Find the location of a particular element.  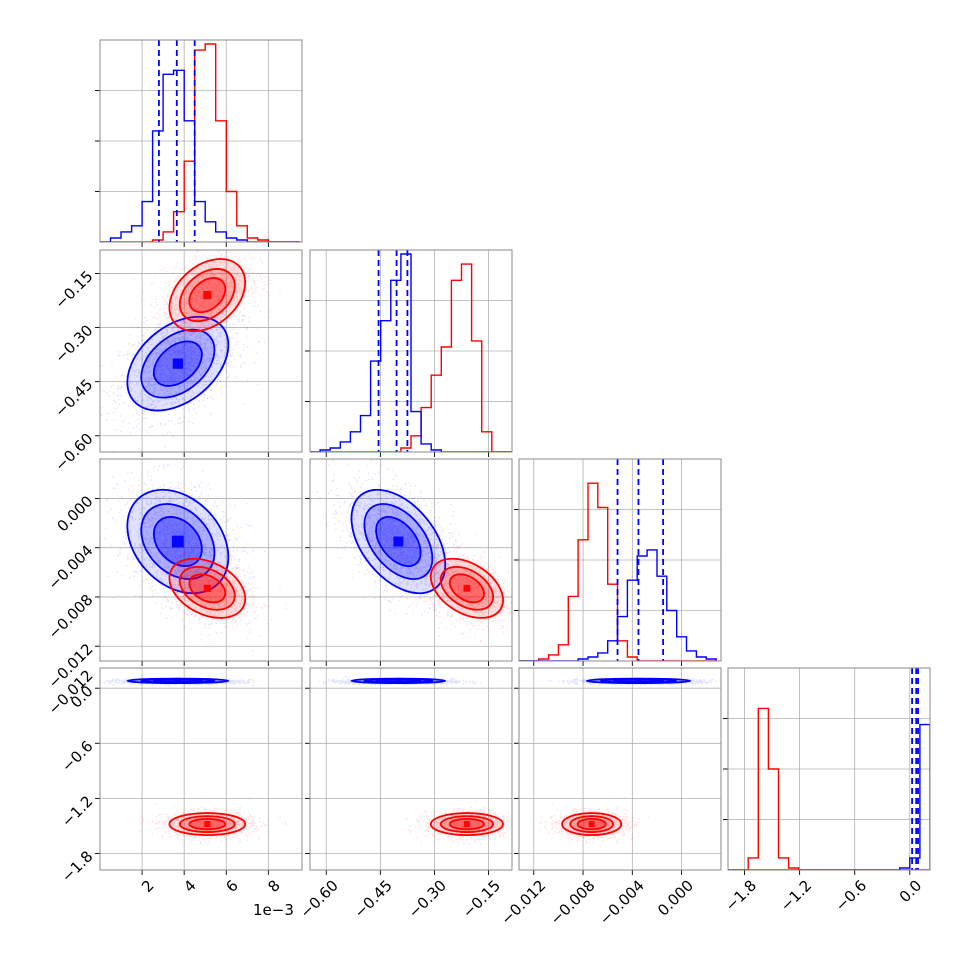

x-tick-label: −0.60 is located at coordinates (319, 898).